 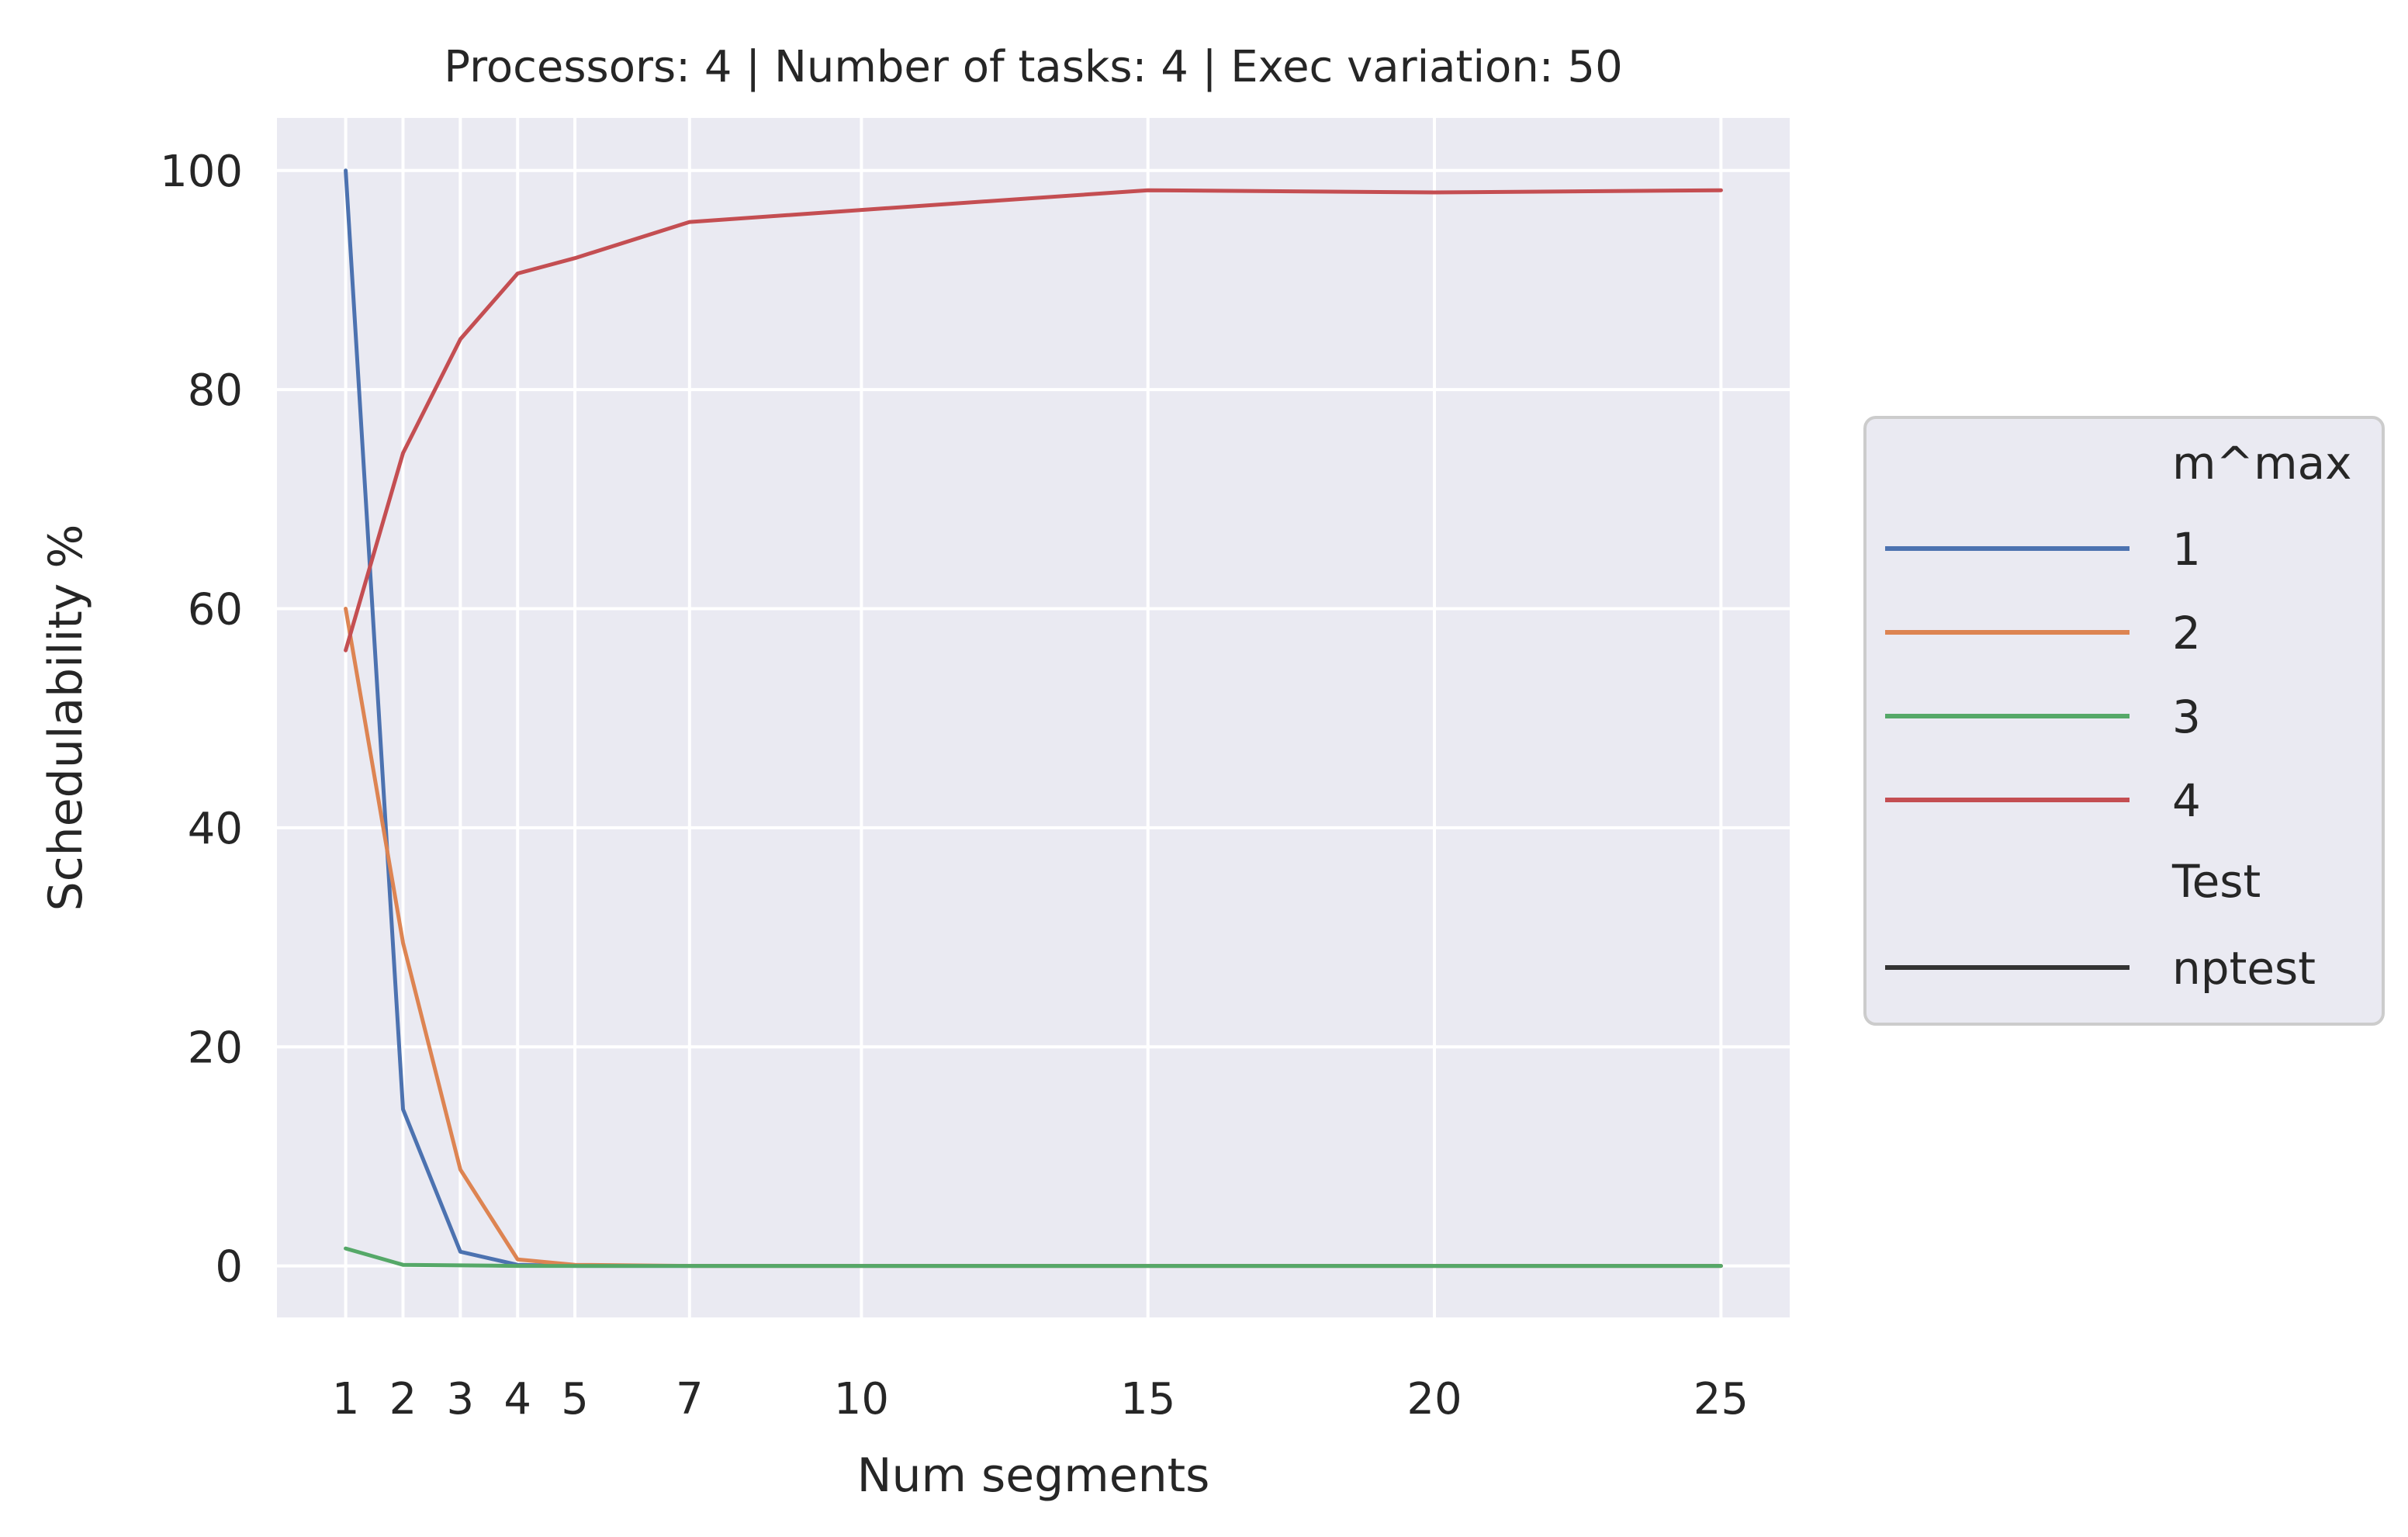 I want to click on y-tick-label: 20, so click(x=215, y=1048).